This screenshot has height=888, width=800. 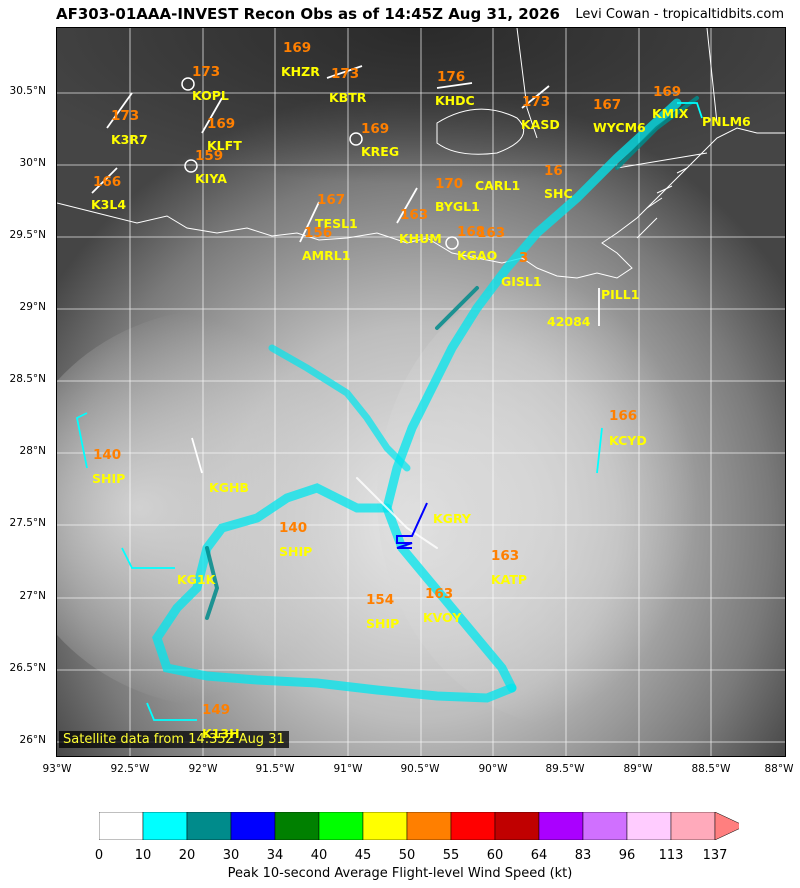 What do you see at coordinates (32, 451) in the screenshot?
I see `lat-label: 28°N` at bounding box center [32, 451].